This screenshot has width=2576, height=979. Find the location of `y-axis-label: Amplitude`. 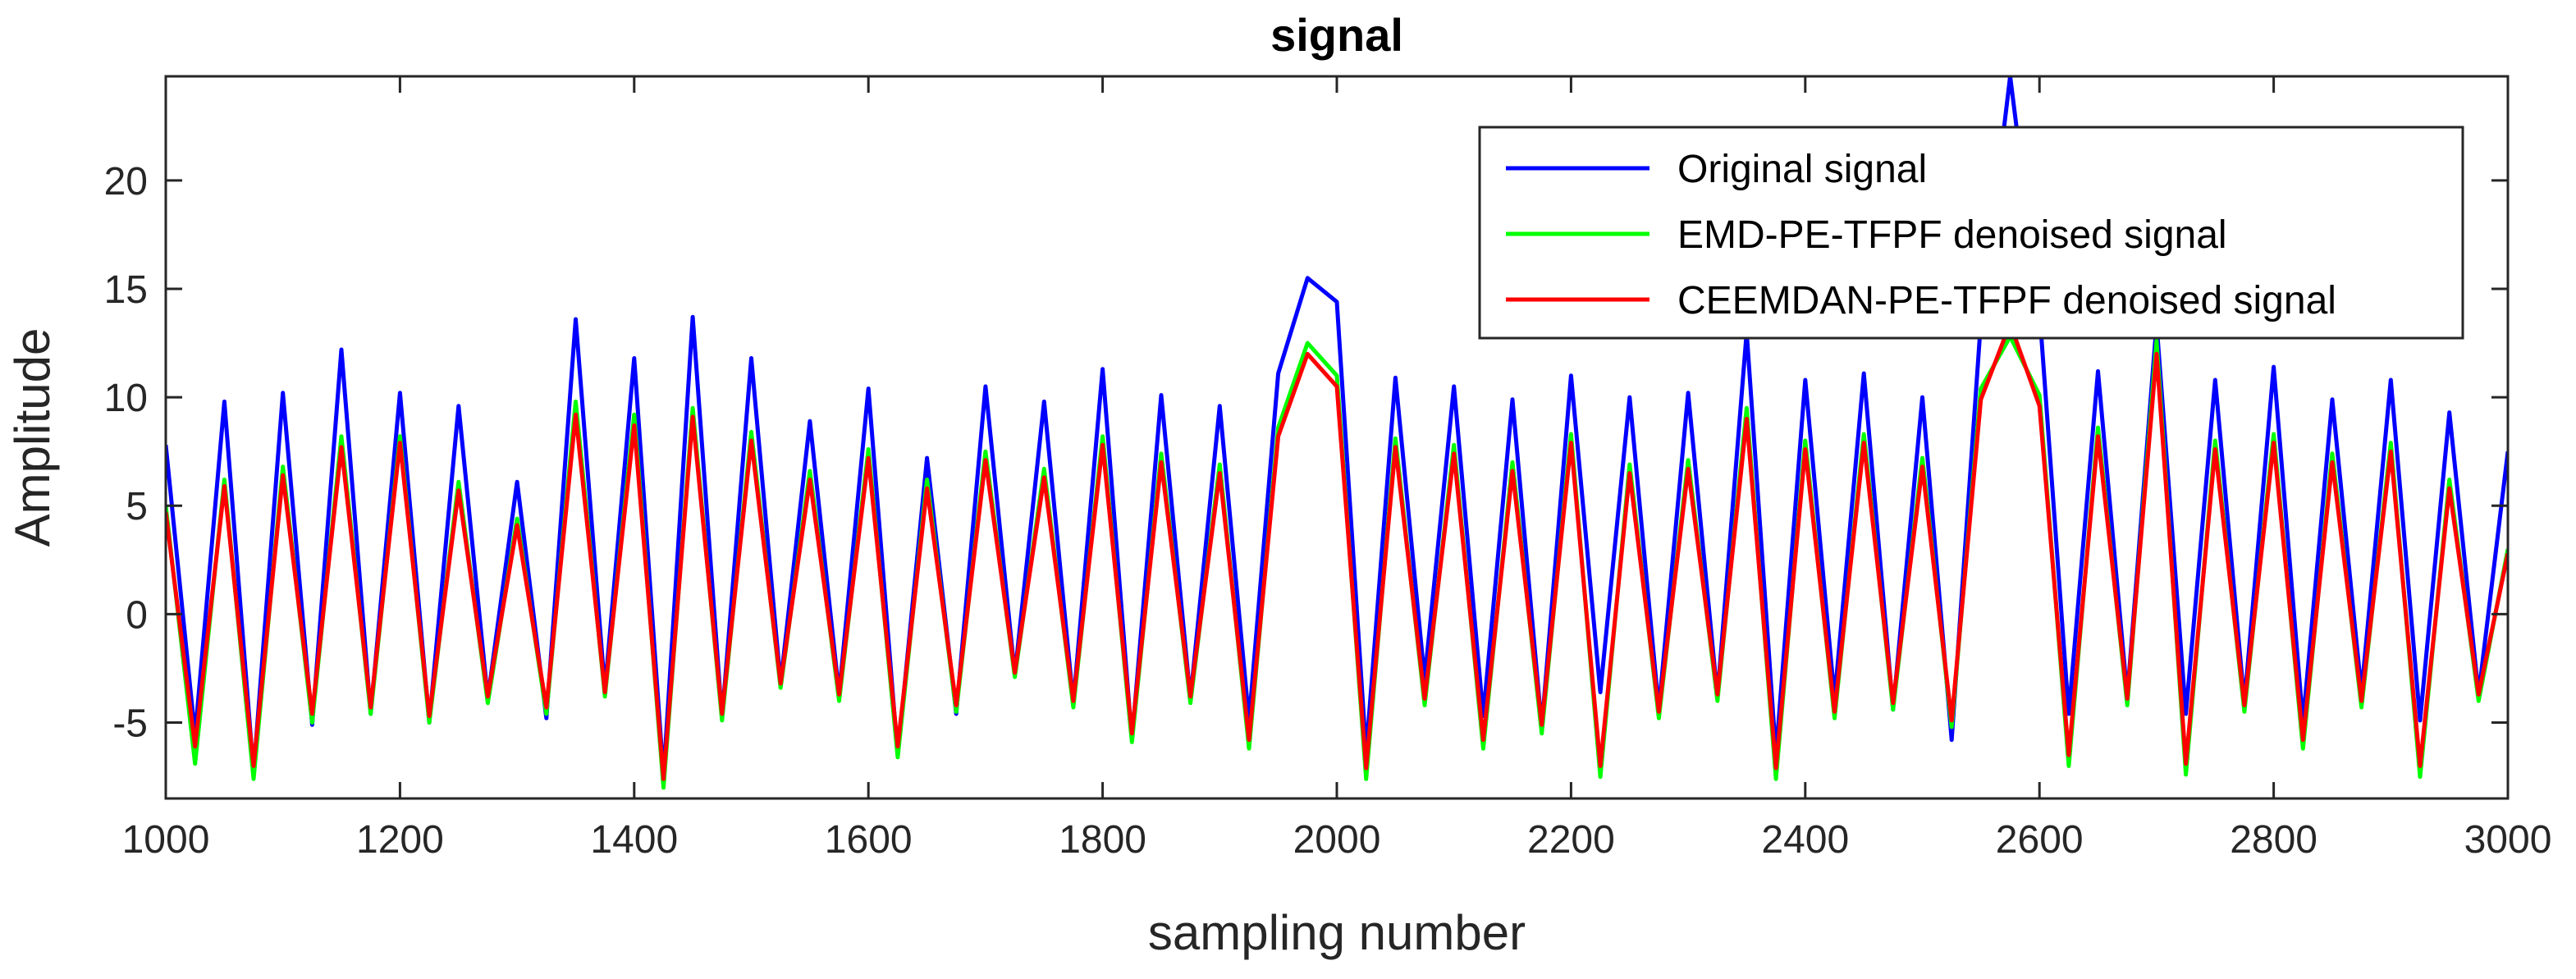

y-axis-label: Amplitude is located at coordinates (32, 437).